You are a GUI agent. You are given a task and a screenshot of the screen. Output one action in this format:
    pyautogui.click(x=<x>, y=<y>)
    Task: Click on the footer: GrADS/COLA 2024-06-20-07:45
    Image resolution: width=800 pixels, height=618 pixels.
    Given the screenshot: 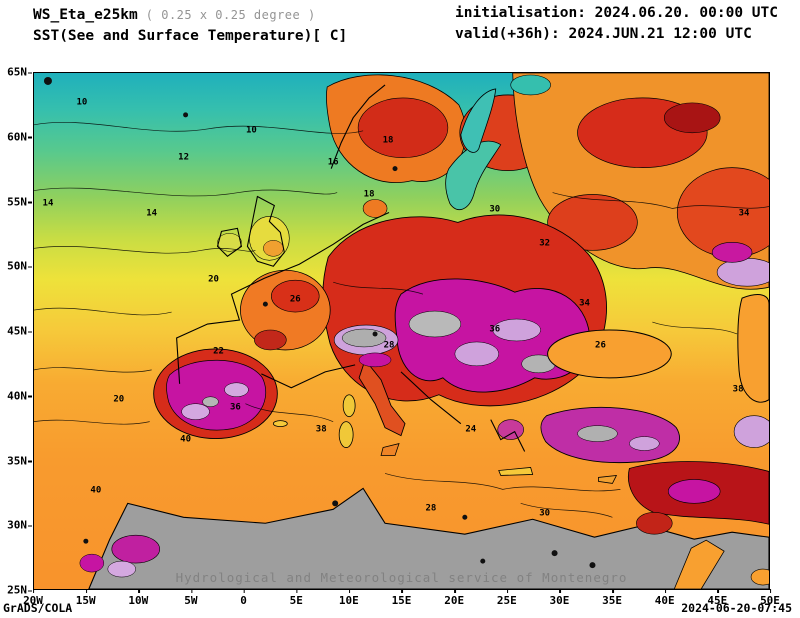 What is the action you would take?
    pyautogui.click(x=397, y=608)
    